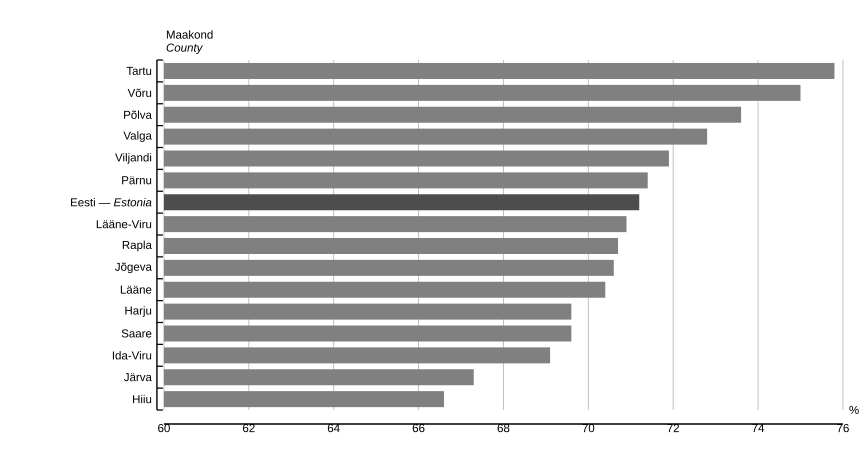  Describe the element at coordinates (136, 290) in the screenshot. I see `y-tick-label: Lääne` at that location.